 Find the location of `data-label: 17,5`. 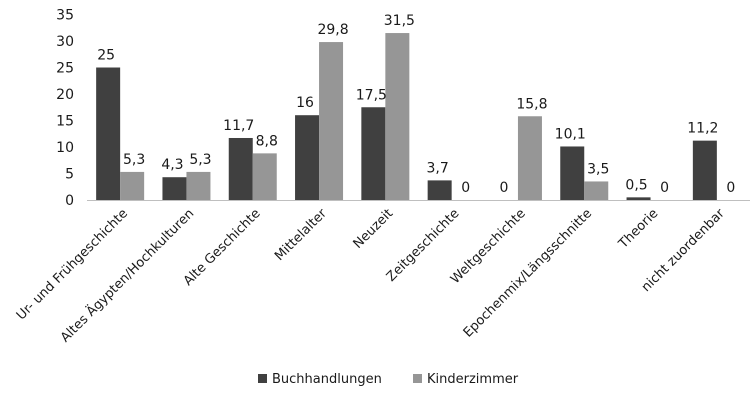

data-label: 17,5 is located at coordinates (371, 95).